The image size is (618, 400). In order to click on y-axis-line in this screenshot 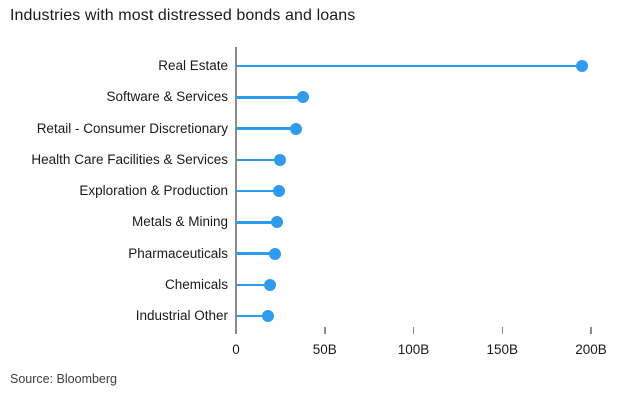, I will do `click(236, 190)`.